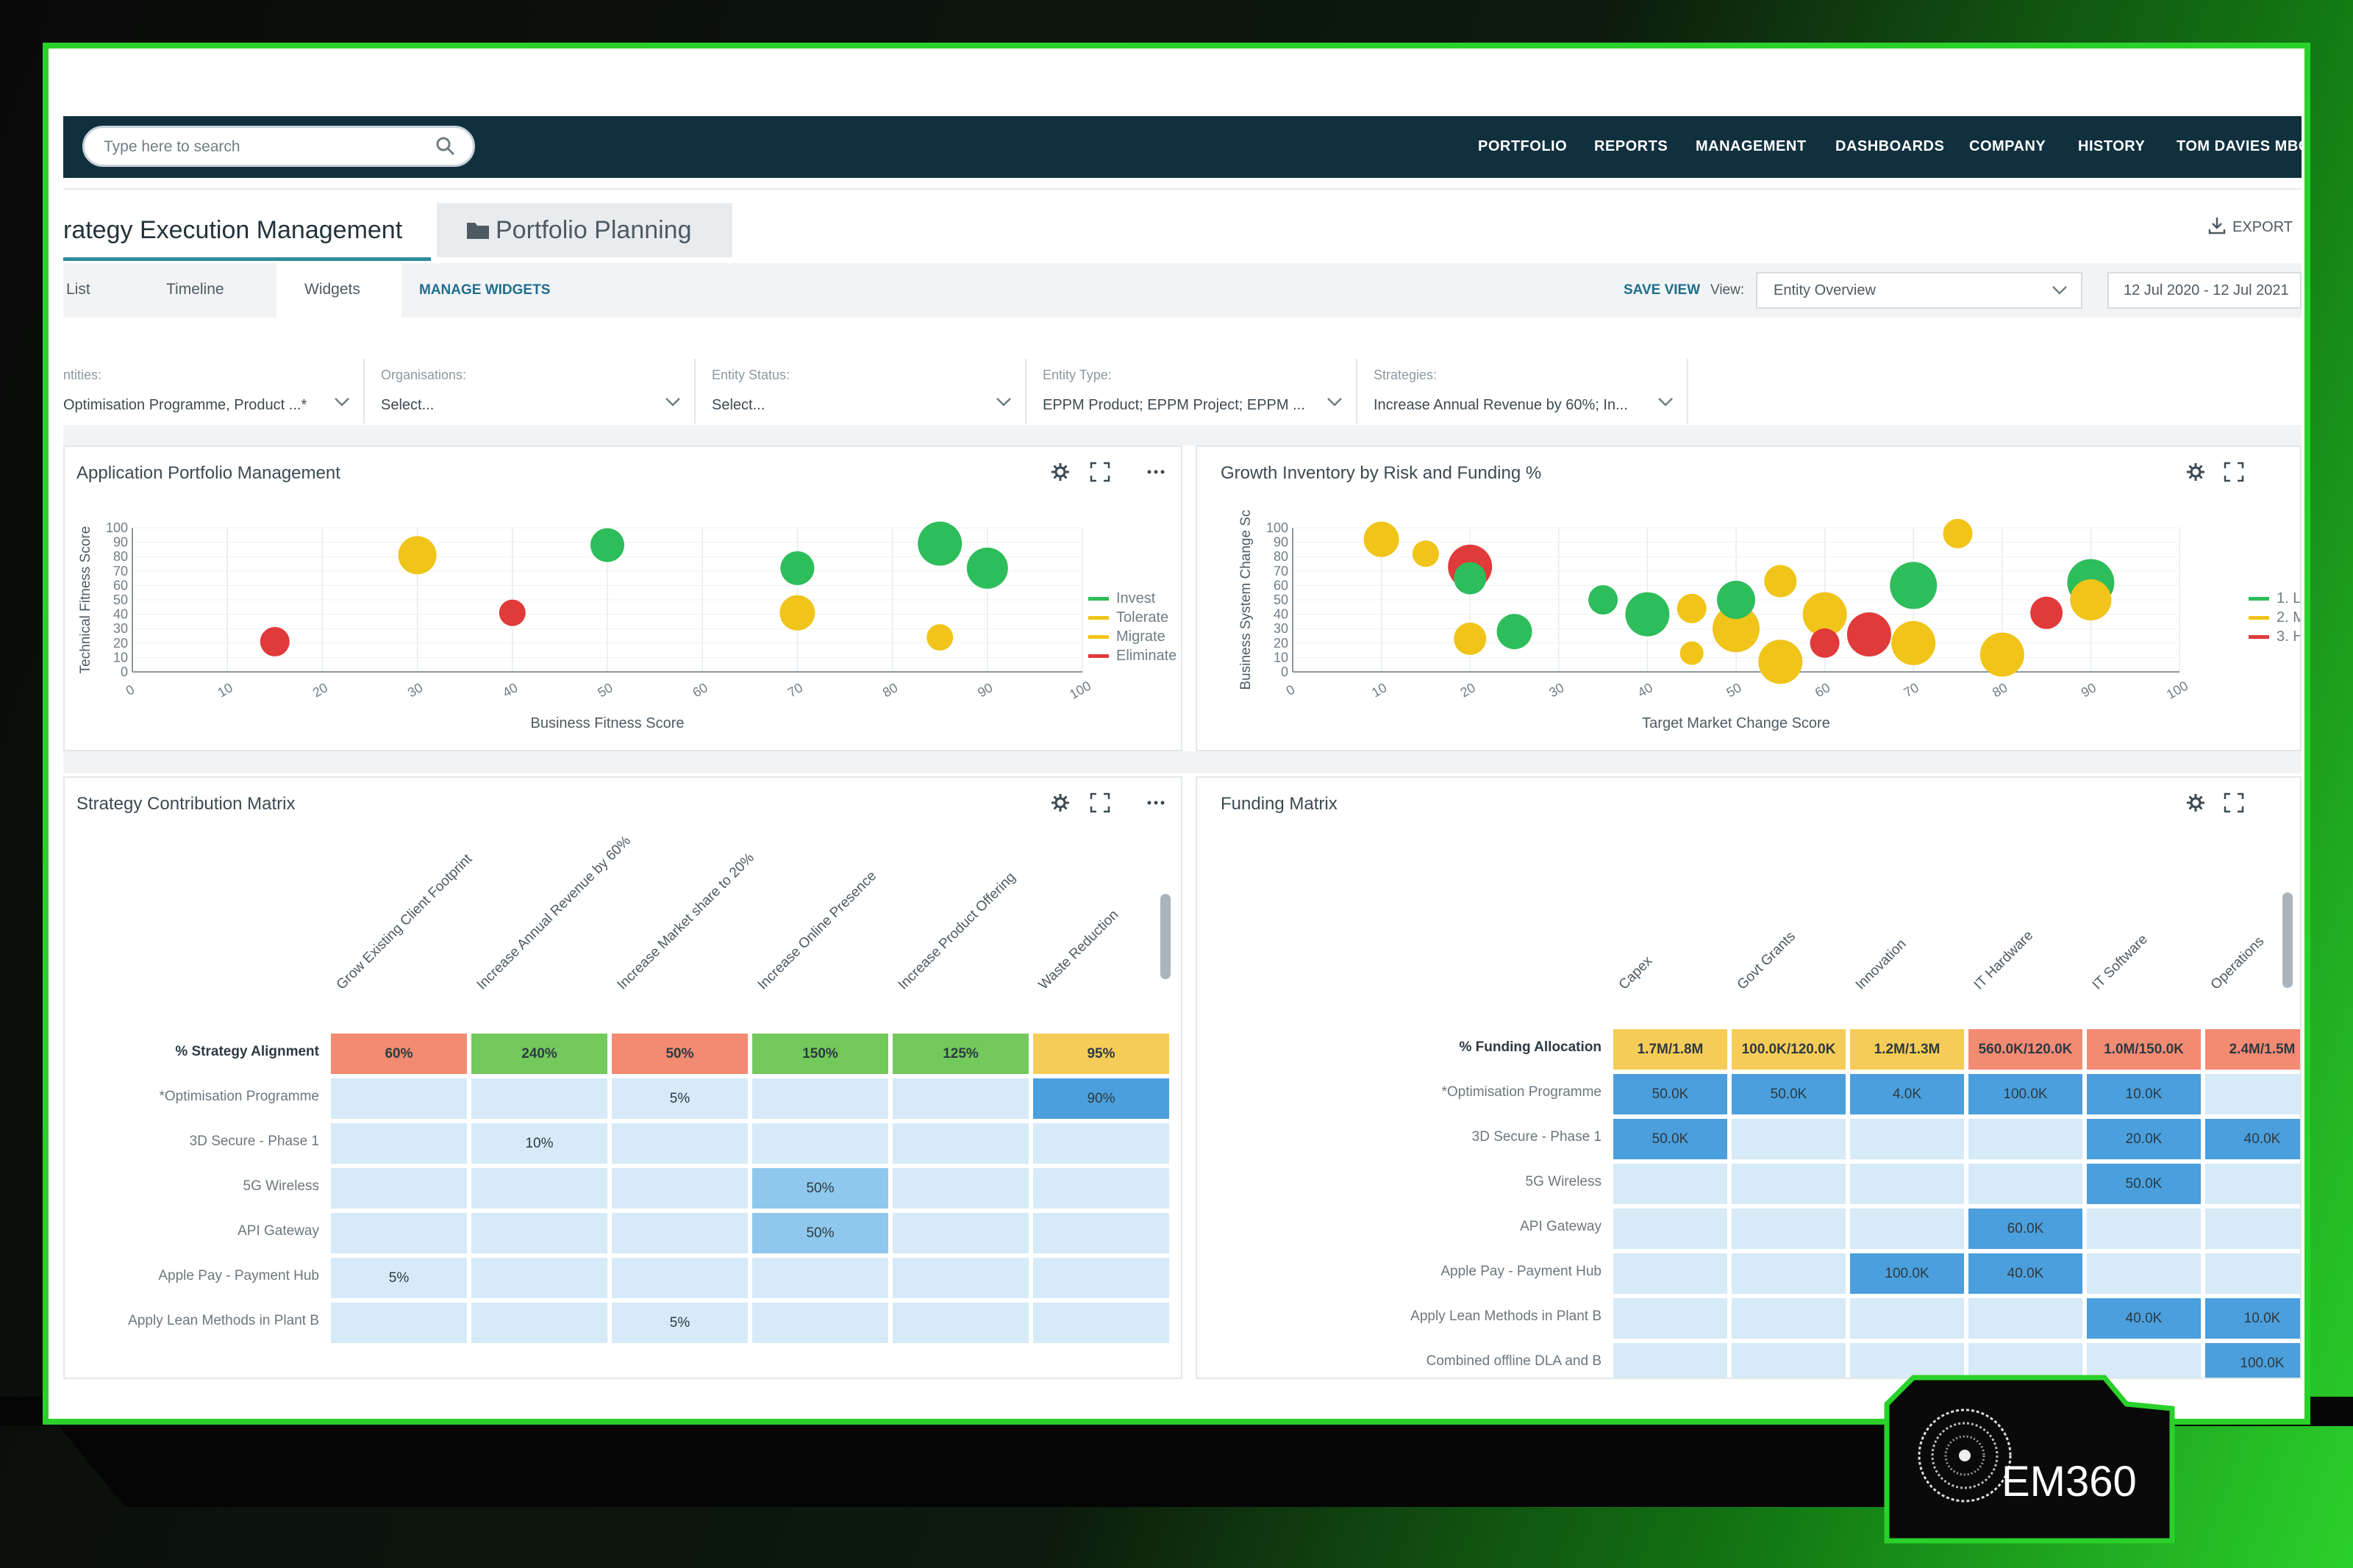 The image size is (2353, 1568). What do you see at coordinates (399, 1054) in the screenshot?
I see `matrix-cell: 60%` at bounding box center [399, 1054].